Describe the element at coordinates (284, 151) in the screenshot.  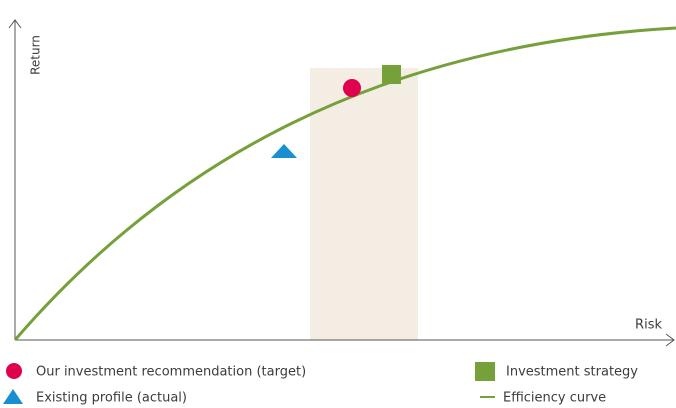
I see `existing-profile-marker` at that location.